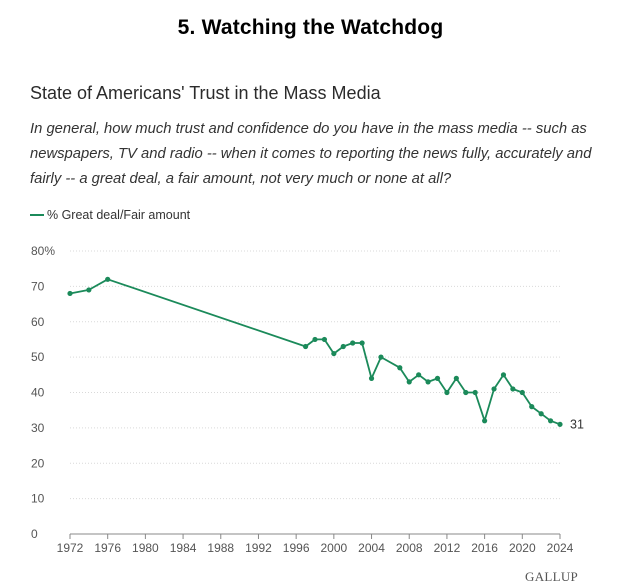 This screenshot has height=588, width=621. What do you see at coordinates (38, 393) in the screenshot?
I see `y-tick-label: 40` at bounding box center [38, 393].